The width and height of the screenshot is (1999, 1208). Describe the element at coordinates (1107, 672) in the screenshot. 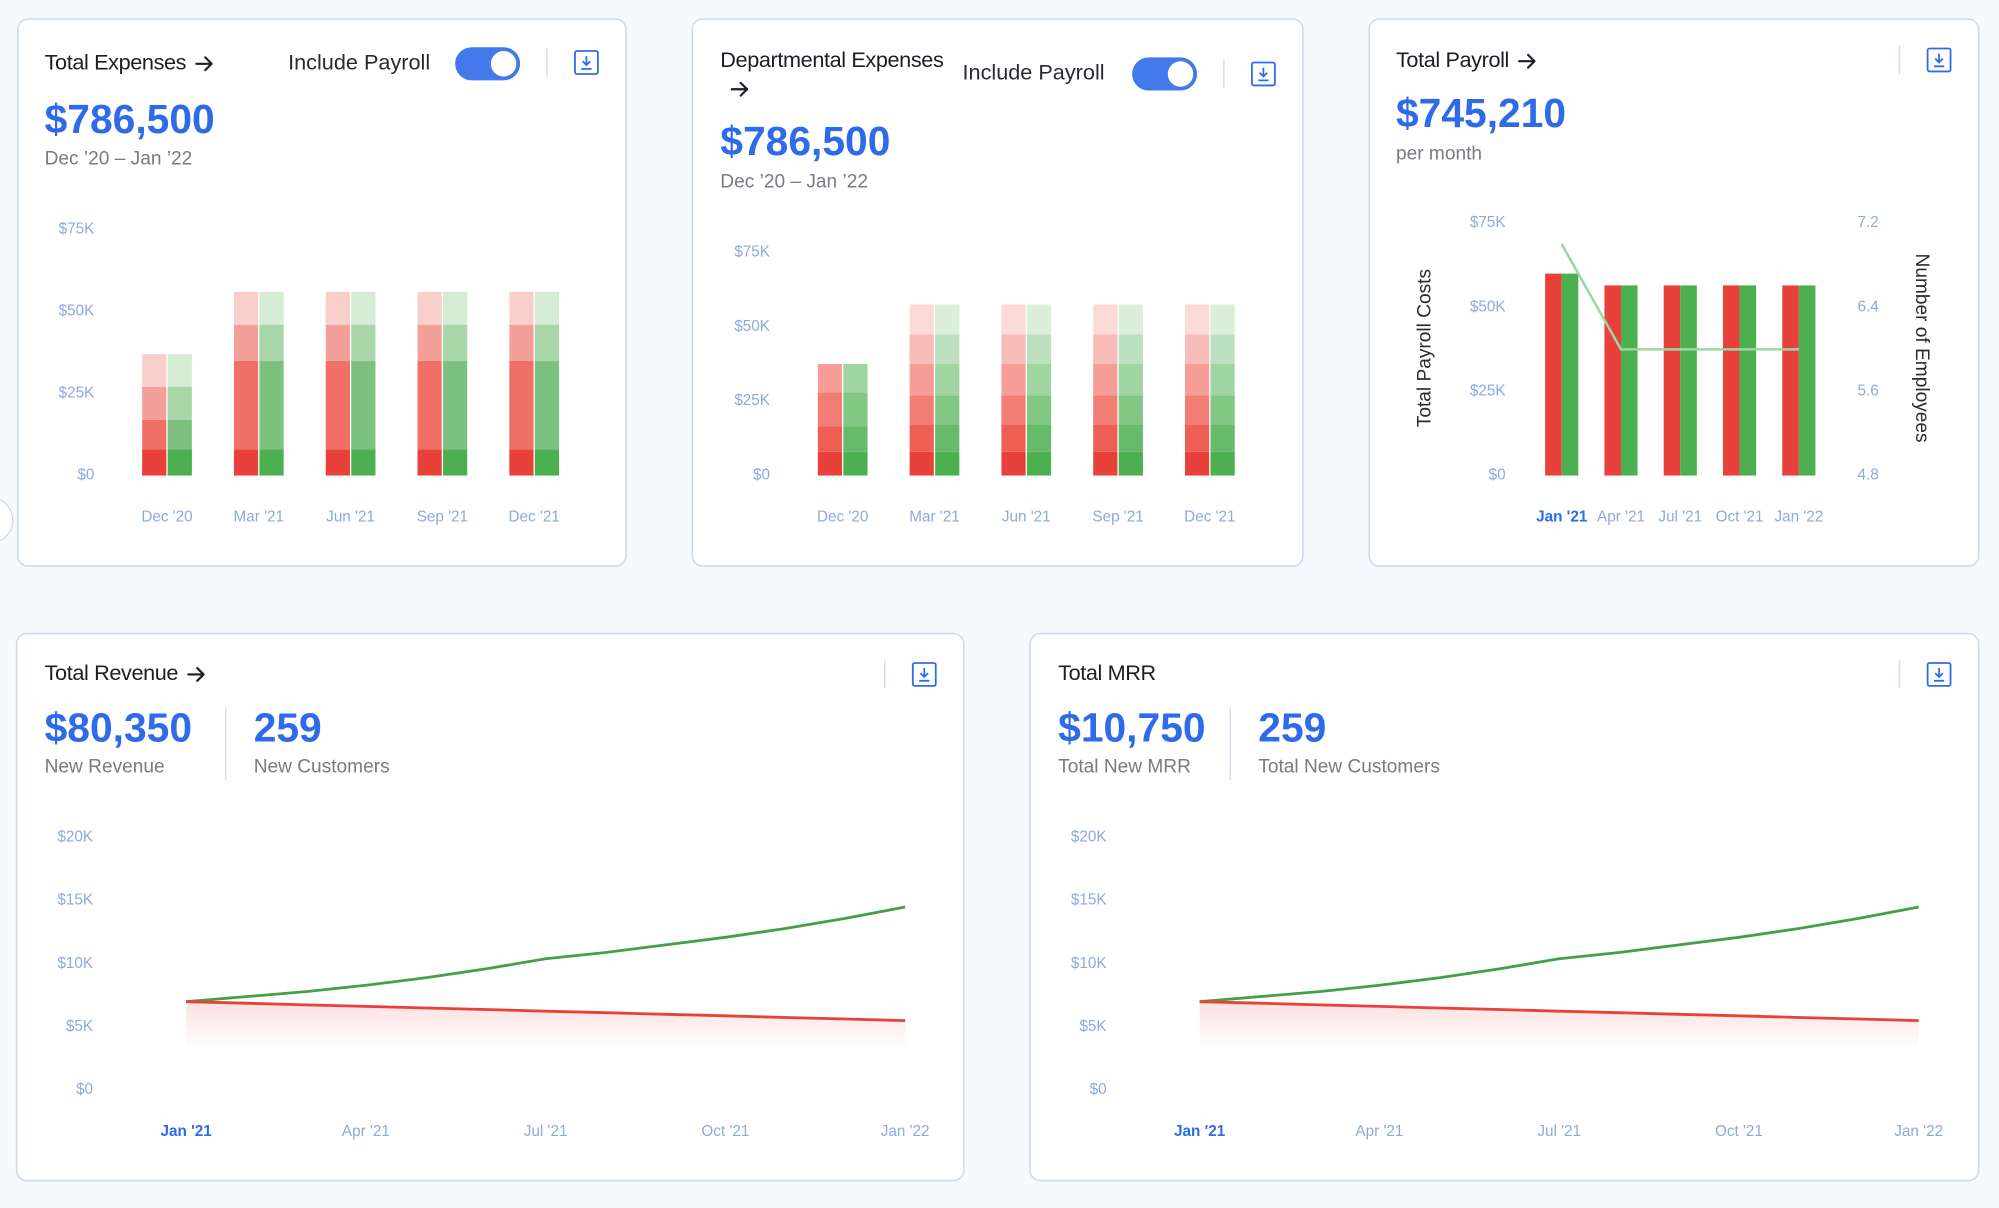

I see `card-title: Total MRR` at that location.